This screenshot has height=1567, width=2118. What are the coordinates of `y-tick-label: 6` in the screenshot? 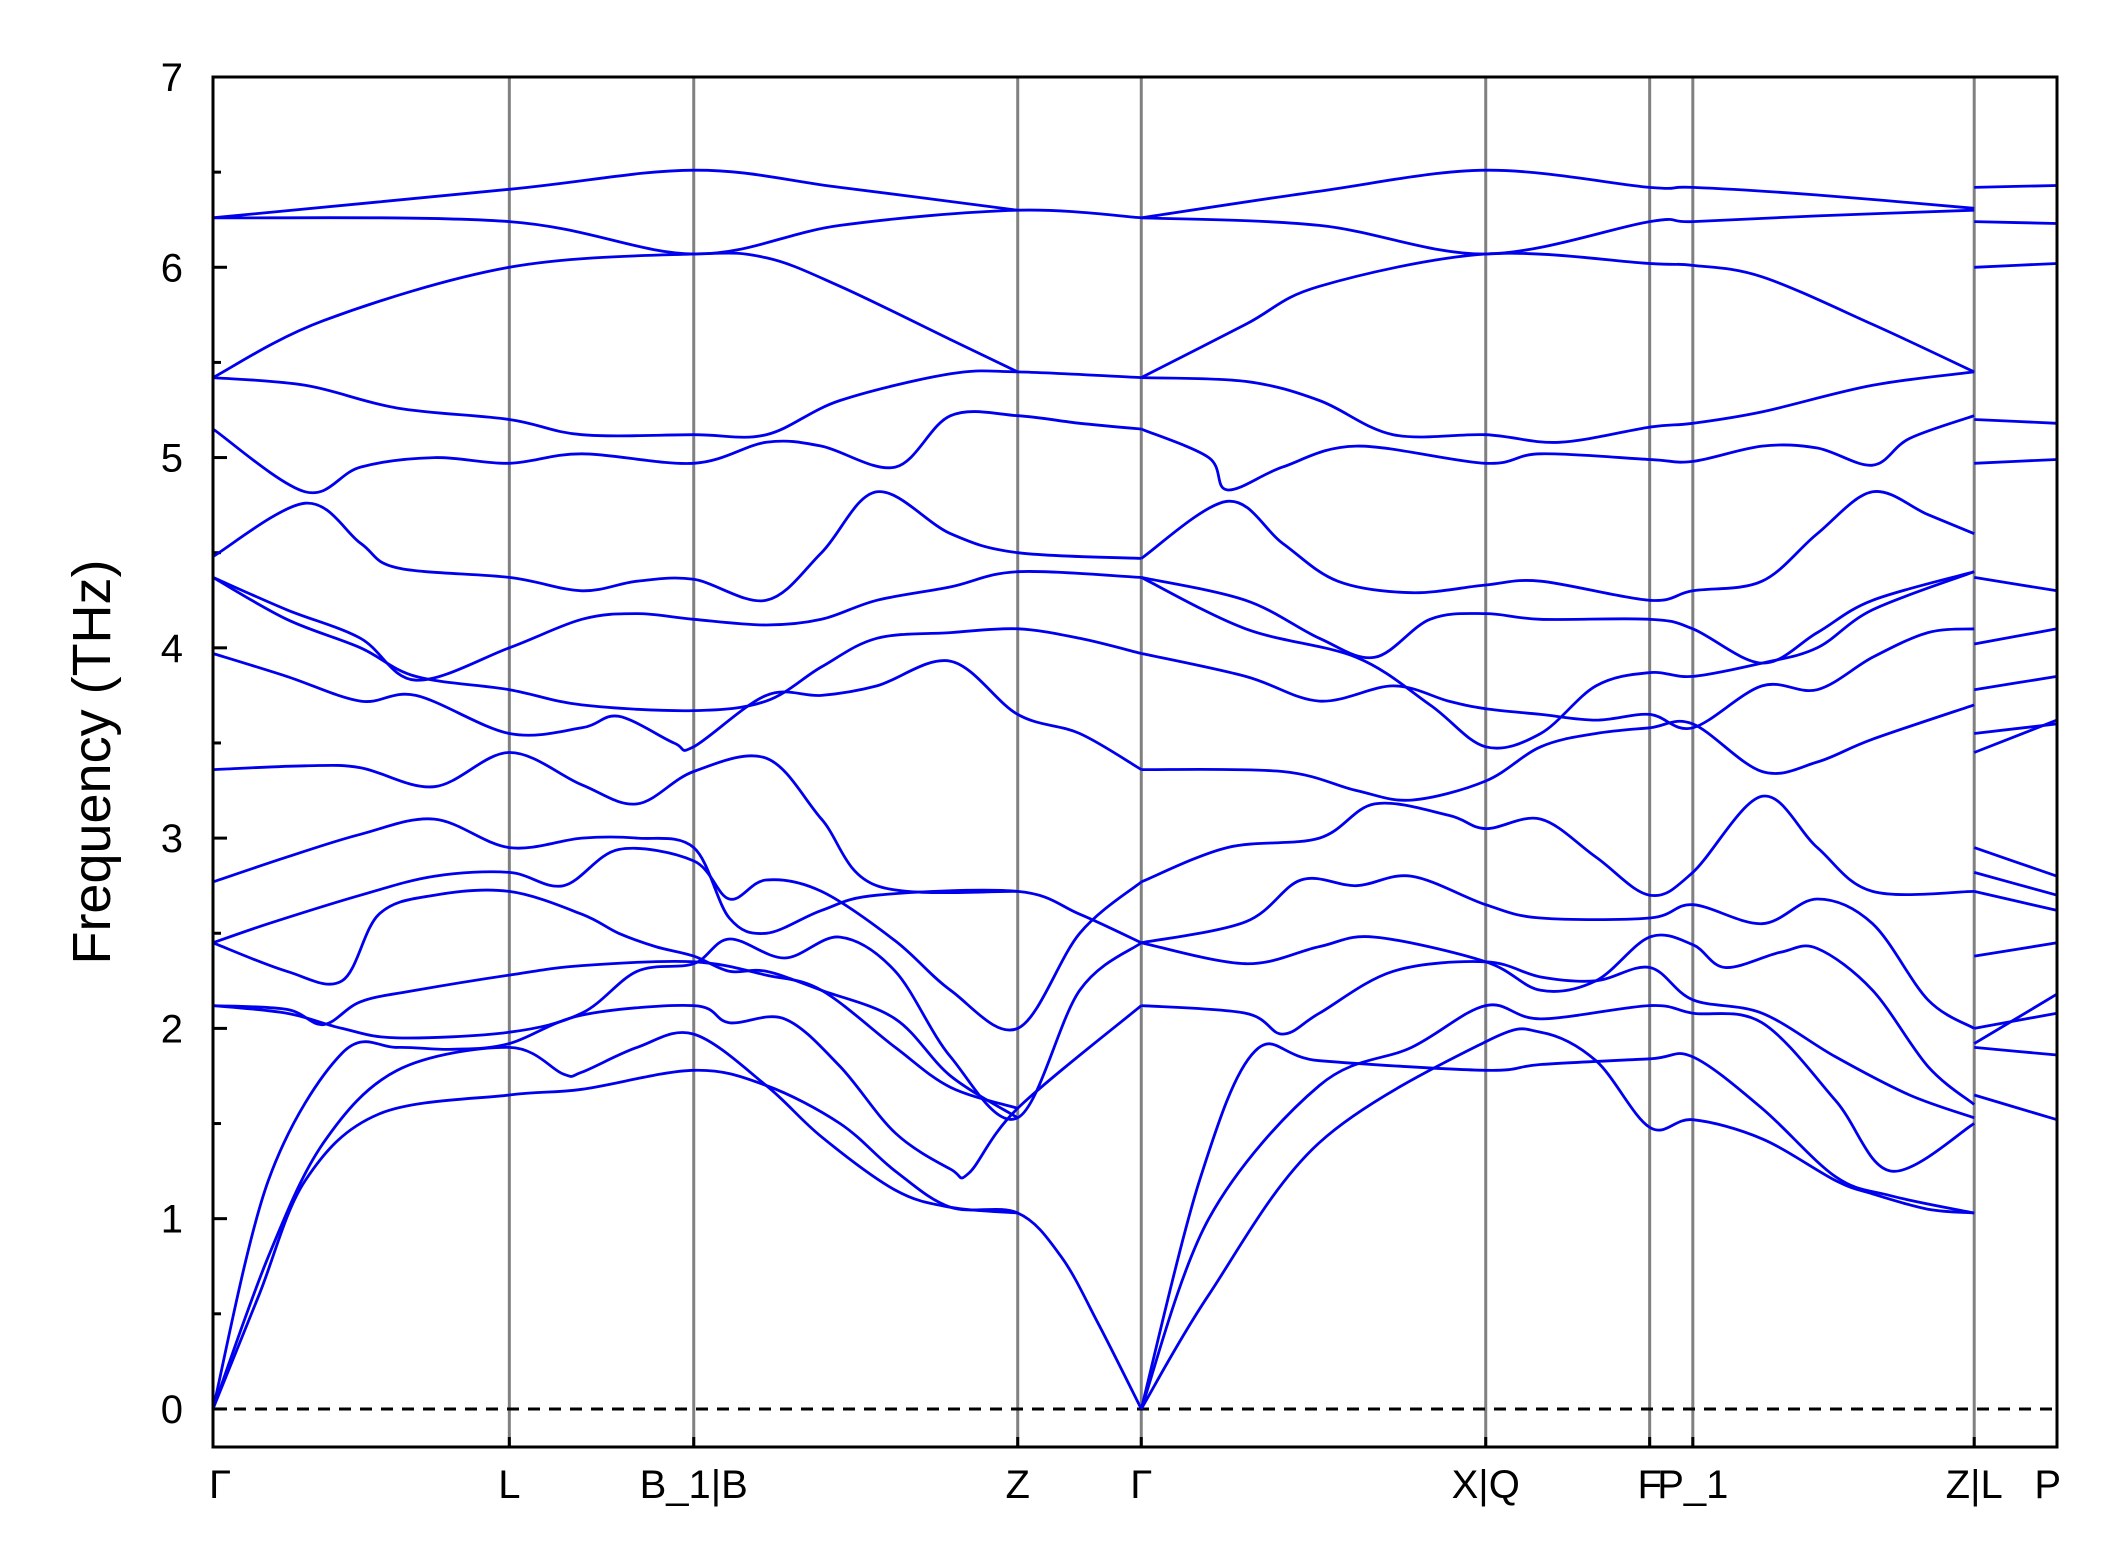 It's located at (172, 268).